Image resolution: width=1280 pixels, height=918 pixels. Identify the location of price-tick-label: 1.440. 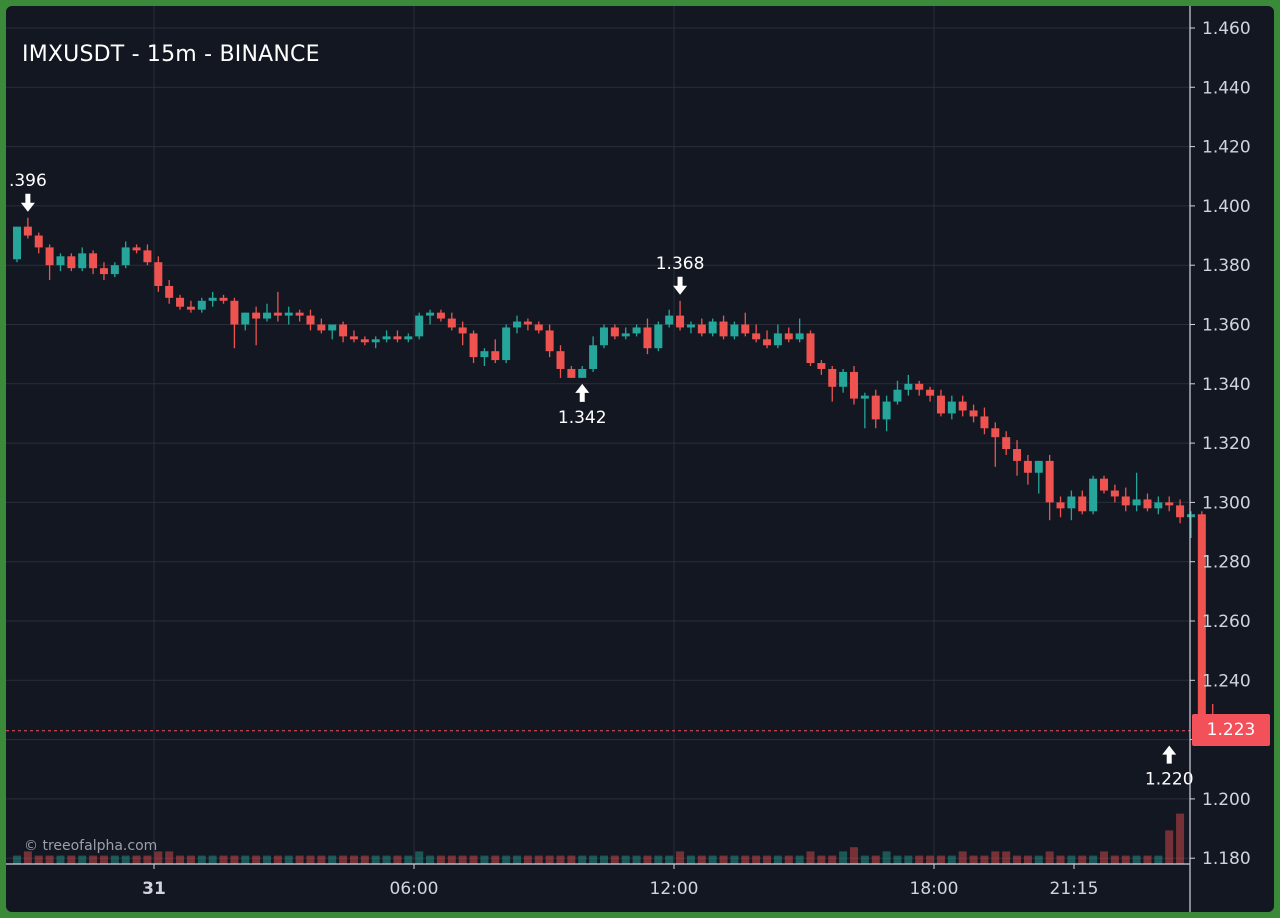
(1226, 88).